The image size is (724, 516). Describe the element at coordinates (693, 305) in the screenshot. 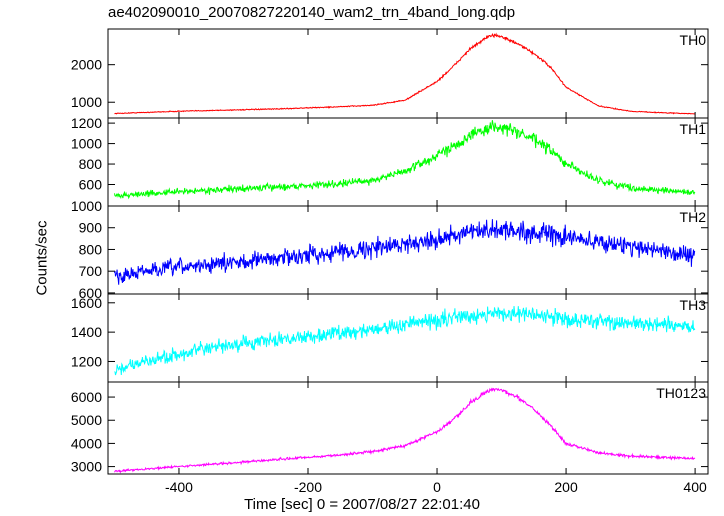

I see `panel-label-th3: TH3` at that location.